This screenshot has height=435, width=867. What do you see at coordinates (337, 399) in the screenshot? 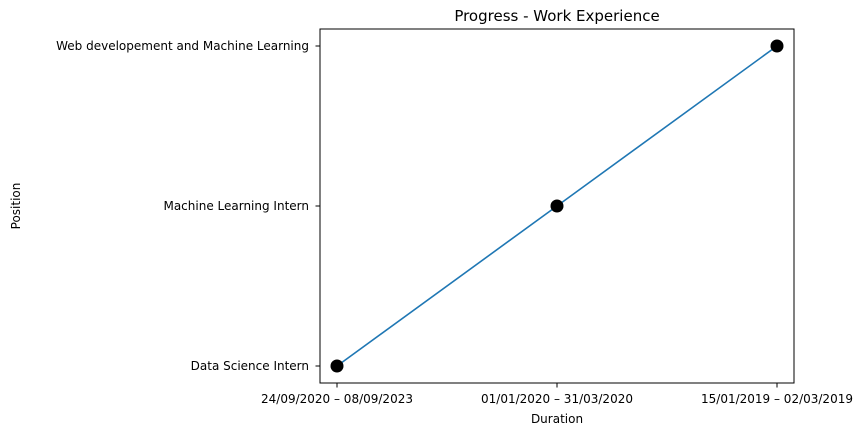
I see `x-tick-label: 24/09/2020 – 08/09/2023` at bounding box center [337, 399].